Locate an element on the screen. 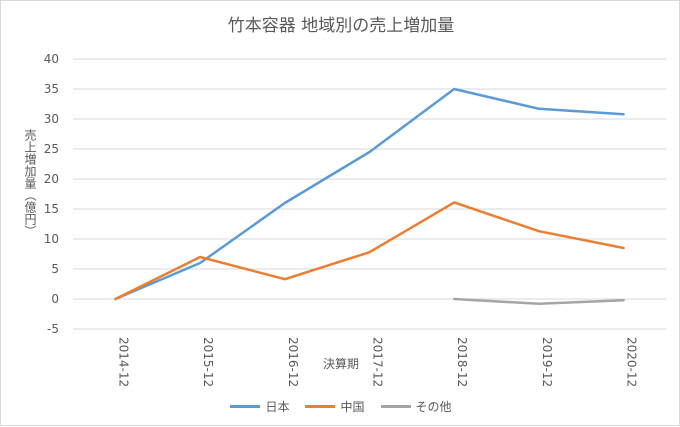  legend-label: 中国 is located at coordinates (352, 407).